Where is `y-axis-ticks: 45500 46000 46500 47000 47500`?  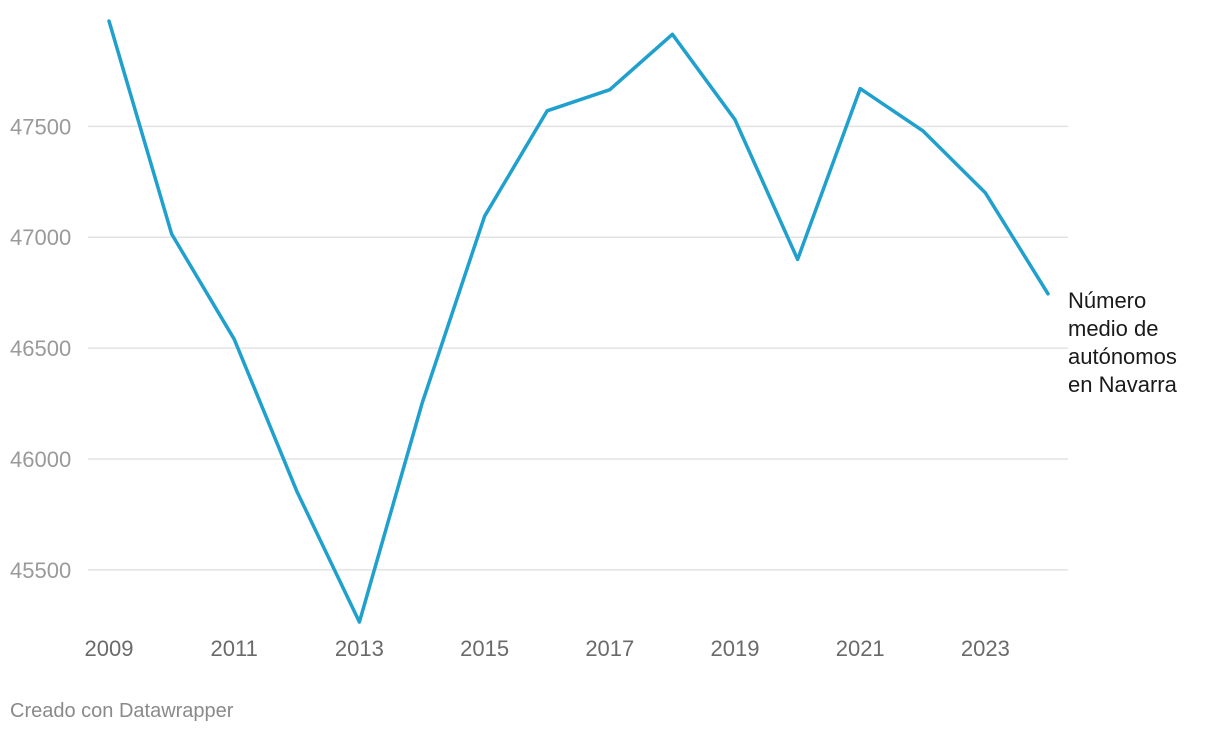
y-axis-ticks: 45500 46000 46500 47000 47500 is located at coordinates (40, 348).